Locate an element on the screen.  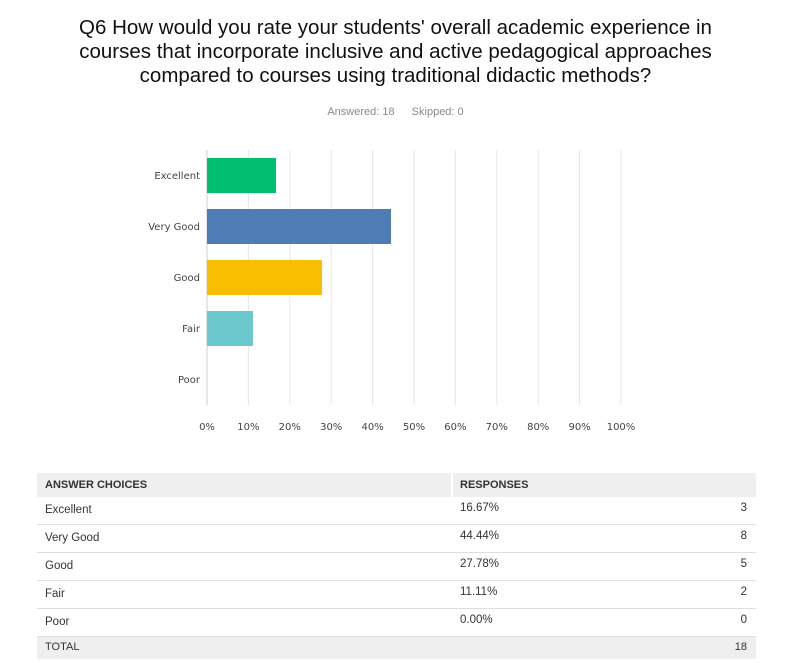
table-row: Good 27.78% 5 is located at coordinates (396, 567).